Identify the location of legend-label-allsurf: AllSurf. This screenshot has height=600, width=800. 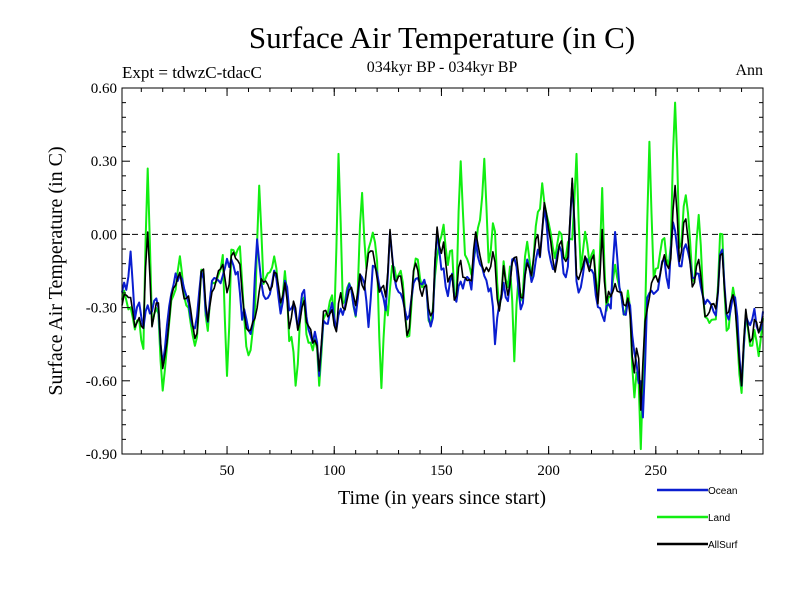
(723, 545).